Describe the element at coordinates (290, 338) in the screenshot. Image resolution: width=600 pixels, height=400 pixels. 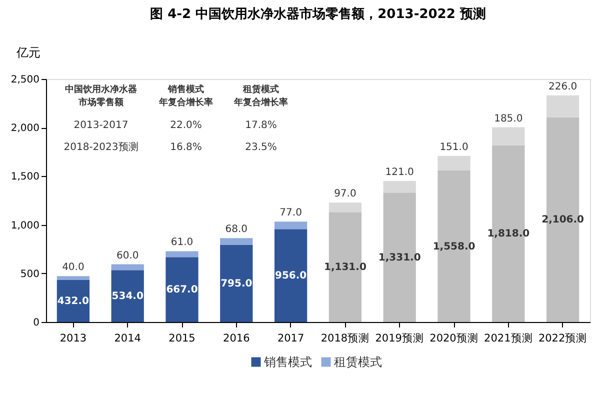
I see `x-tick-label: 2017` at that location.